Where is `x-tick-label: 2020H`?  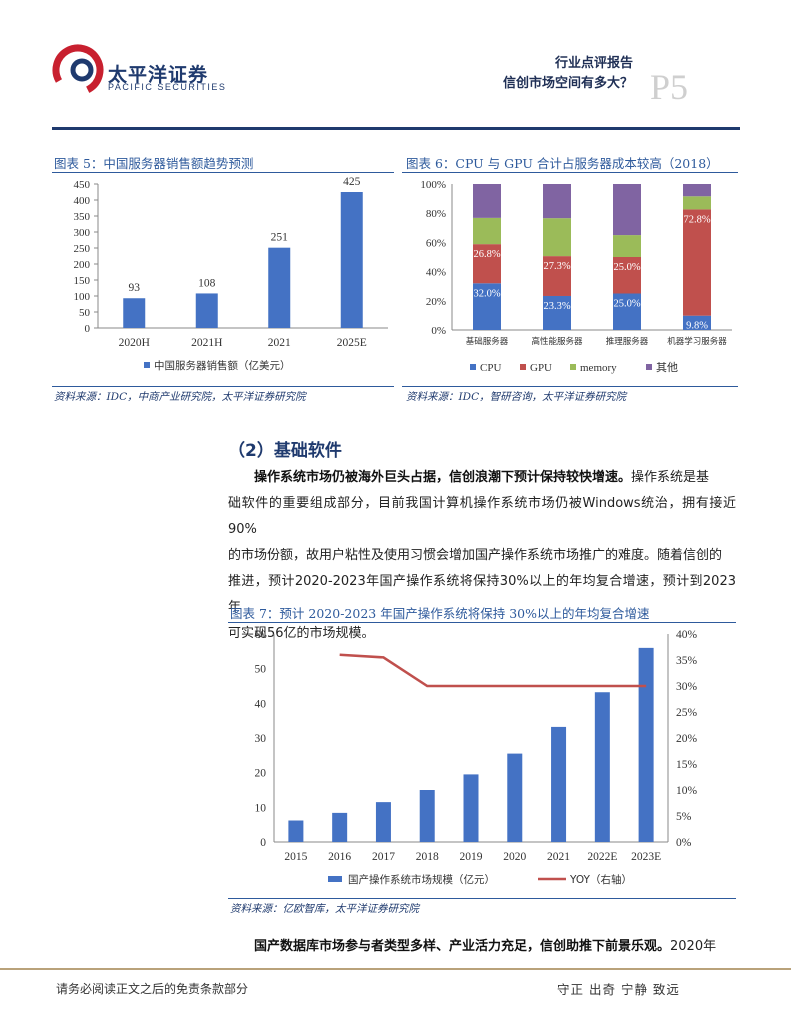 x-tick-label: 2020H is located at coordinates (134, 343).